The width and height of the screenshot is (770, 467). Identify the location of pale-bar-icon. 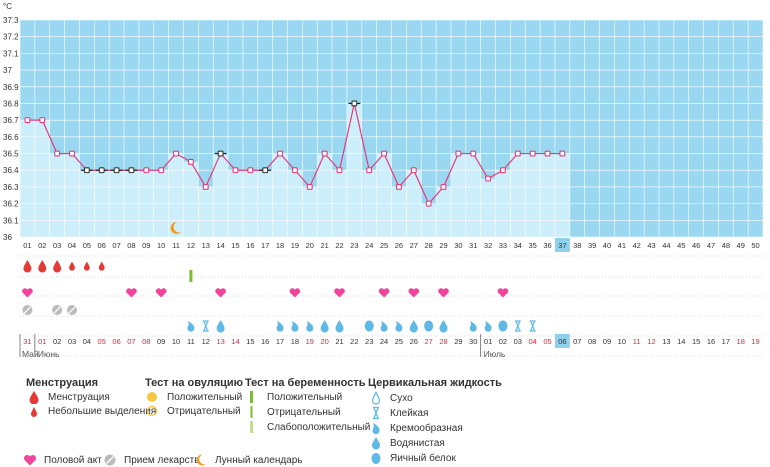
(253, 427).